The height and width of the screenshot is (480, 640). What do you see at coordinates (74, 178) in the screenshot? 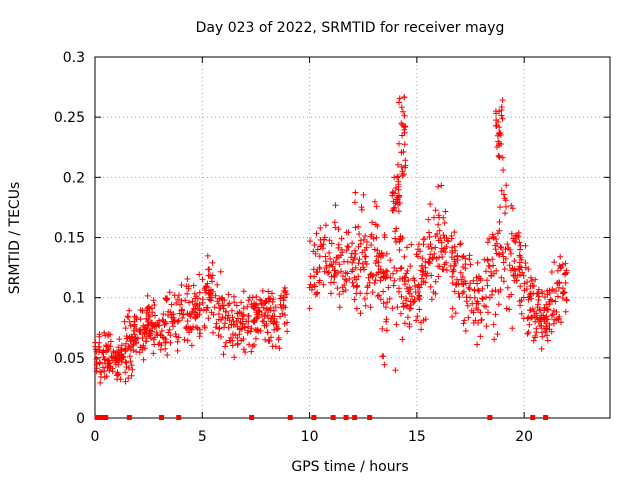
I see `y-tick-label: 0.2` at bounding box center [74, 178].